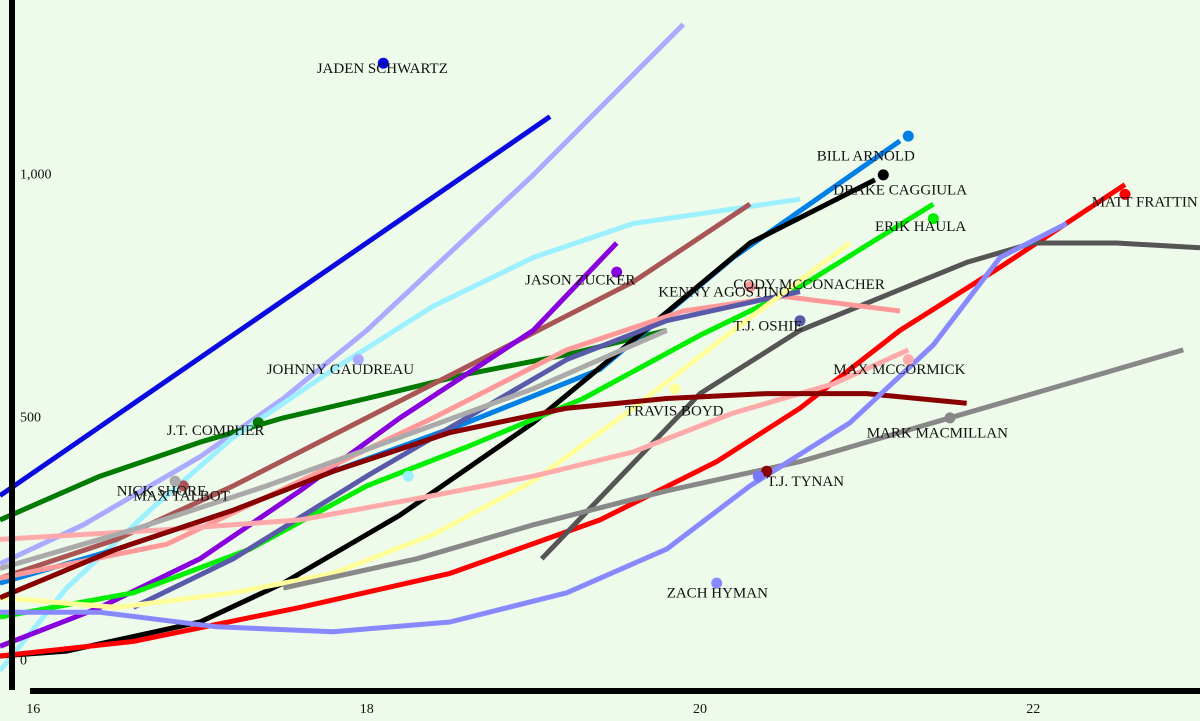 The height and width of the screenshot is (721, 1200). What do you see at coordinates (162, 492) in the screenshot?
I see `player-label: NICK SHORE` at bounding box center [162, 492].